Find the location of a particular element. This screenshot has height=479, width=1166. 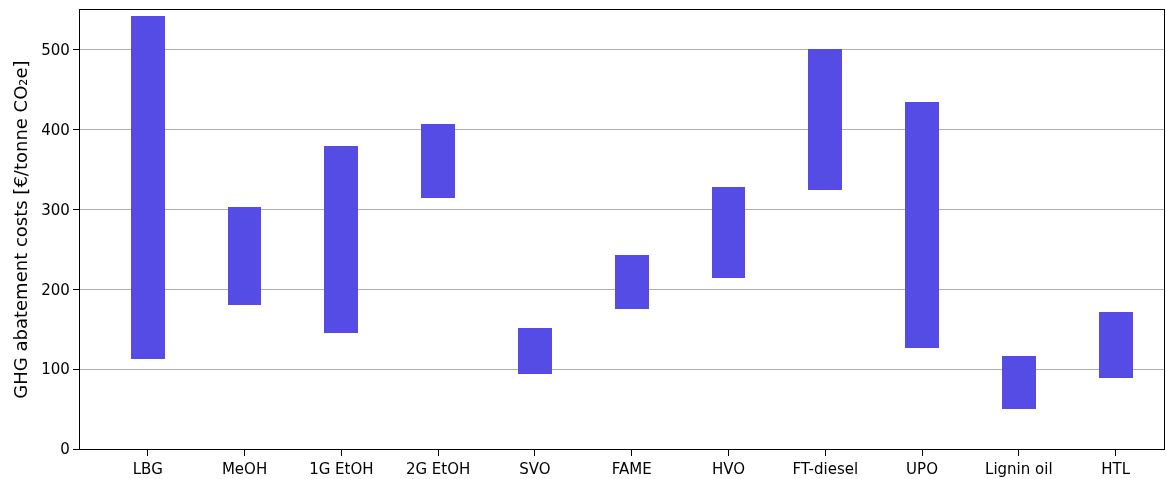

x-tick-label: HTL is located at coordinates (1116, 469).